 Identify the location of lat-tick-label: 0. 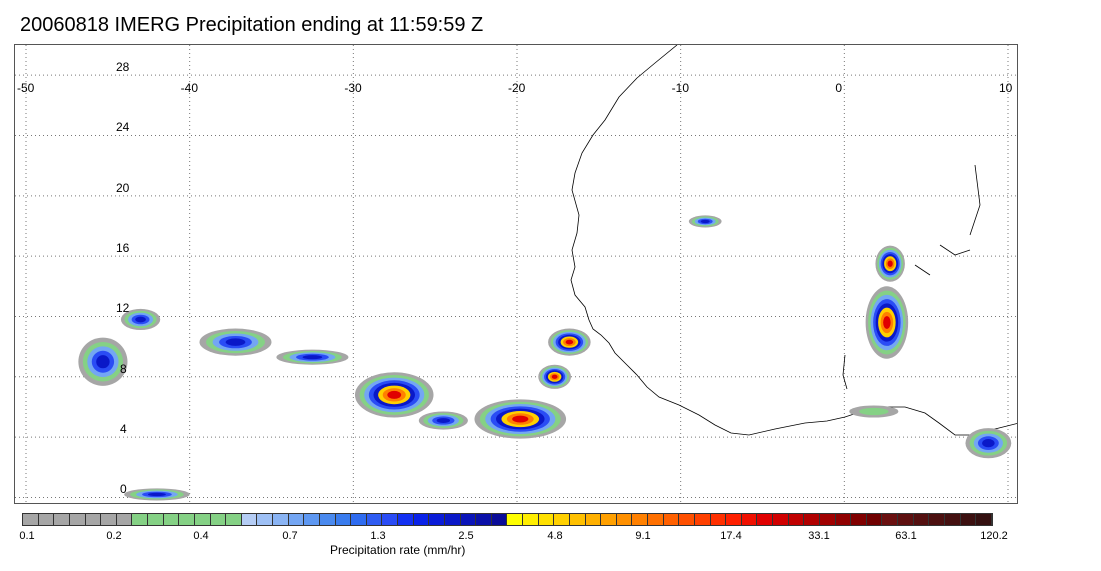
(123, 489).